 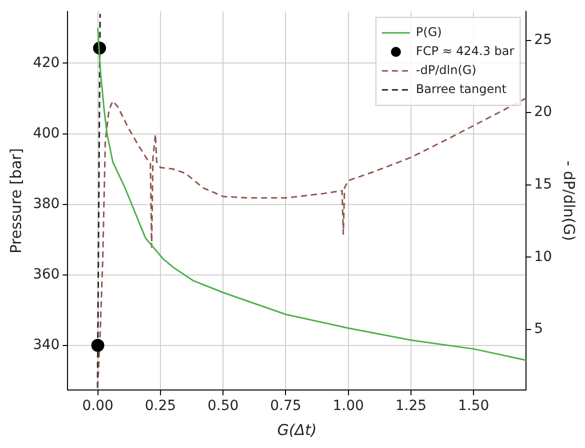 What do you see at coordinates (474, 406) in the screenshot?
I see `x-tick-label: 1.50` at bounding box center [474, 406].